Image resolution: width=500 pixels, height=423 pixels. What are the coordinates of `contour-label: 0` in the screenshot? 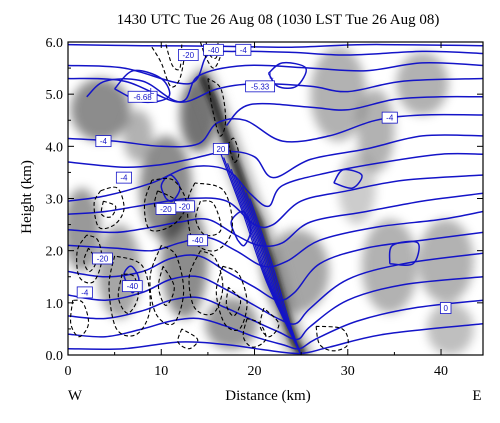 It's located at (445, 308).